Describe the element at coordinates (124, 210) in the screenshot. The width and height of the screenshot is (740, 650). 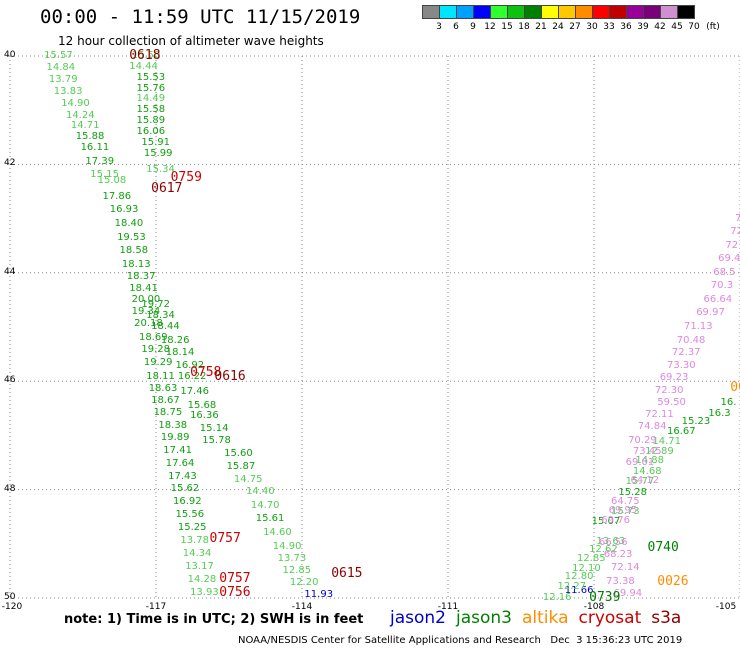
I see `wave-height-label: 16.93` at that location.